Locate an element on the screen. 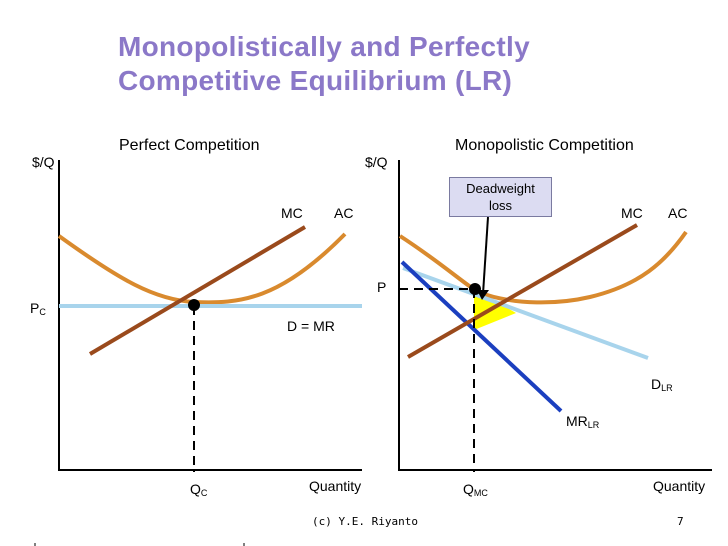 This screenshot has height=546, width=728. right-mc-label: MC is located at coordinates (632, 213).